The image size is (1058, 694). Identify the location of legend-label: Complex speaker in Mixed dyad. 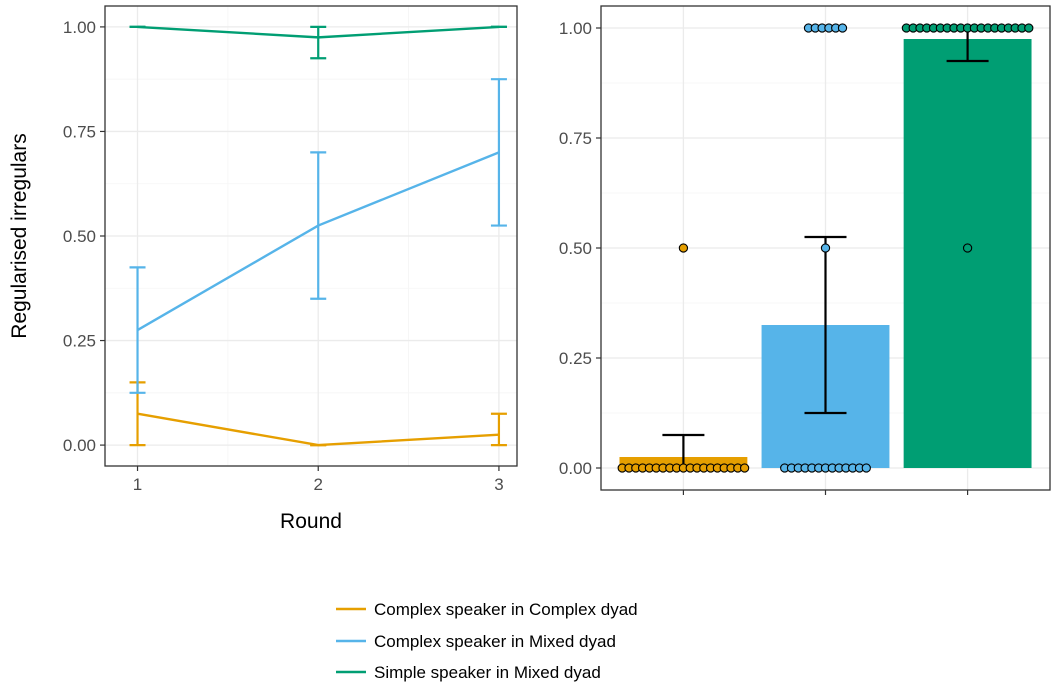
(495, 641).